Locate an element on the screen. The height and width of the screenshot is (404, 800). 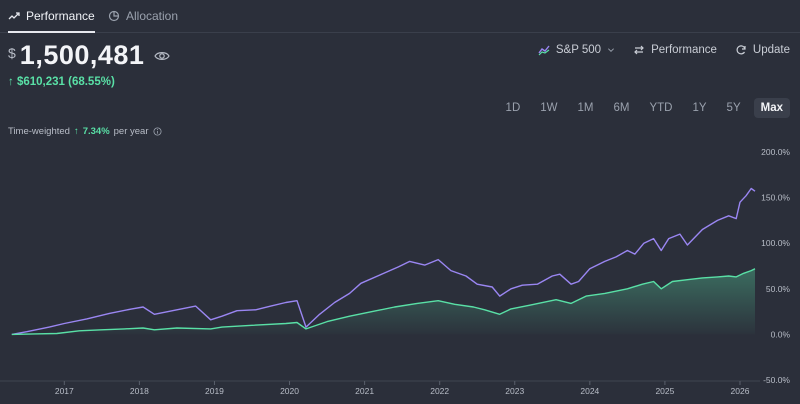
benchmark-select: S&P 500 is located at coordinates (576, 50).